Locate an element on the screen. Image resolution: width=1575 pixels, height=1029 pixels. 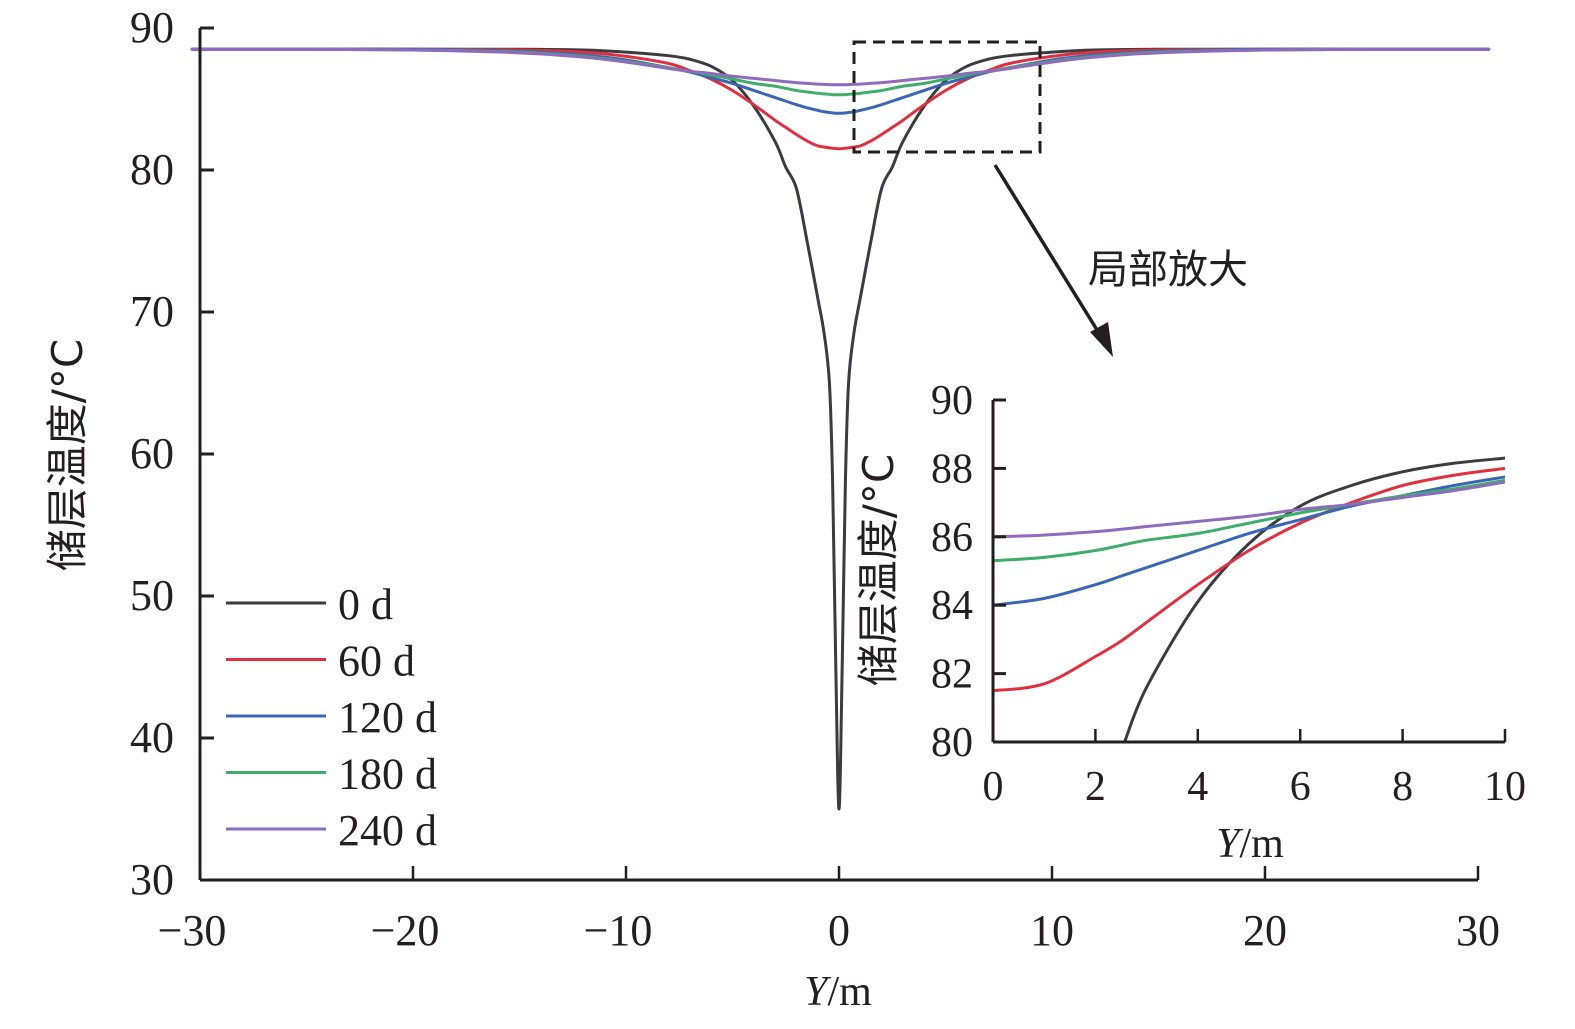
inset-series-line-60-d is located at coordinates (1249, 579).